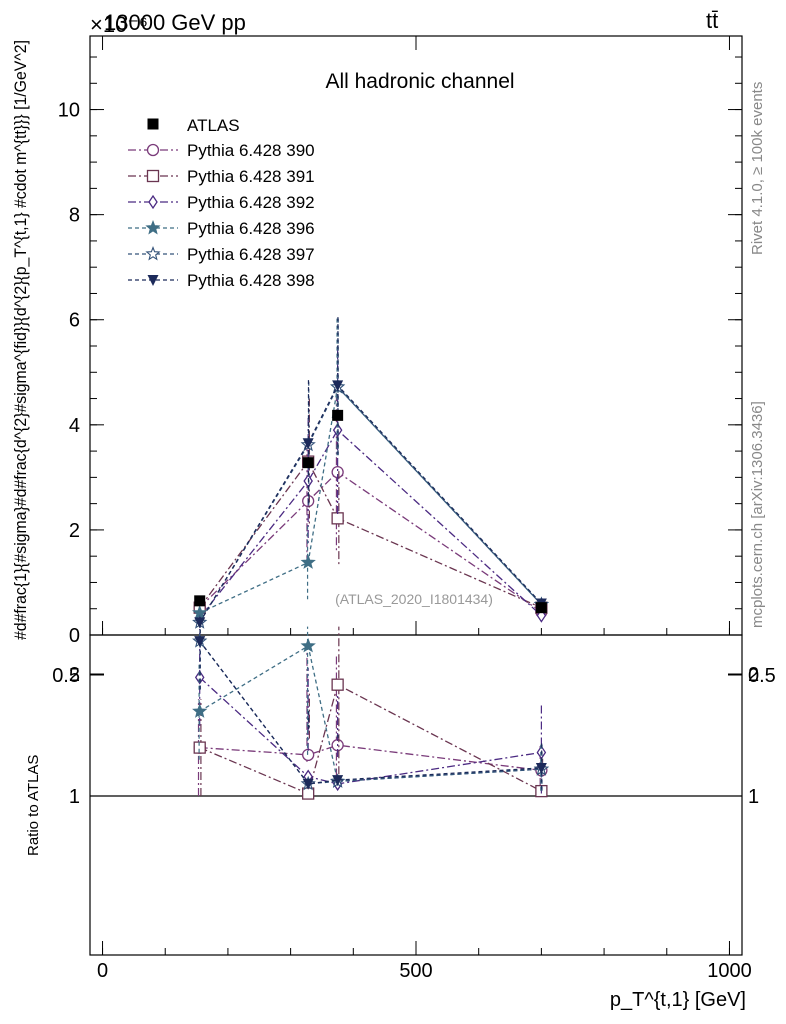  I want to click on series-line-p398, so click(370, 503).